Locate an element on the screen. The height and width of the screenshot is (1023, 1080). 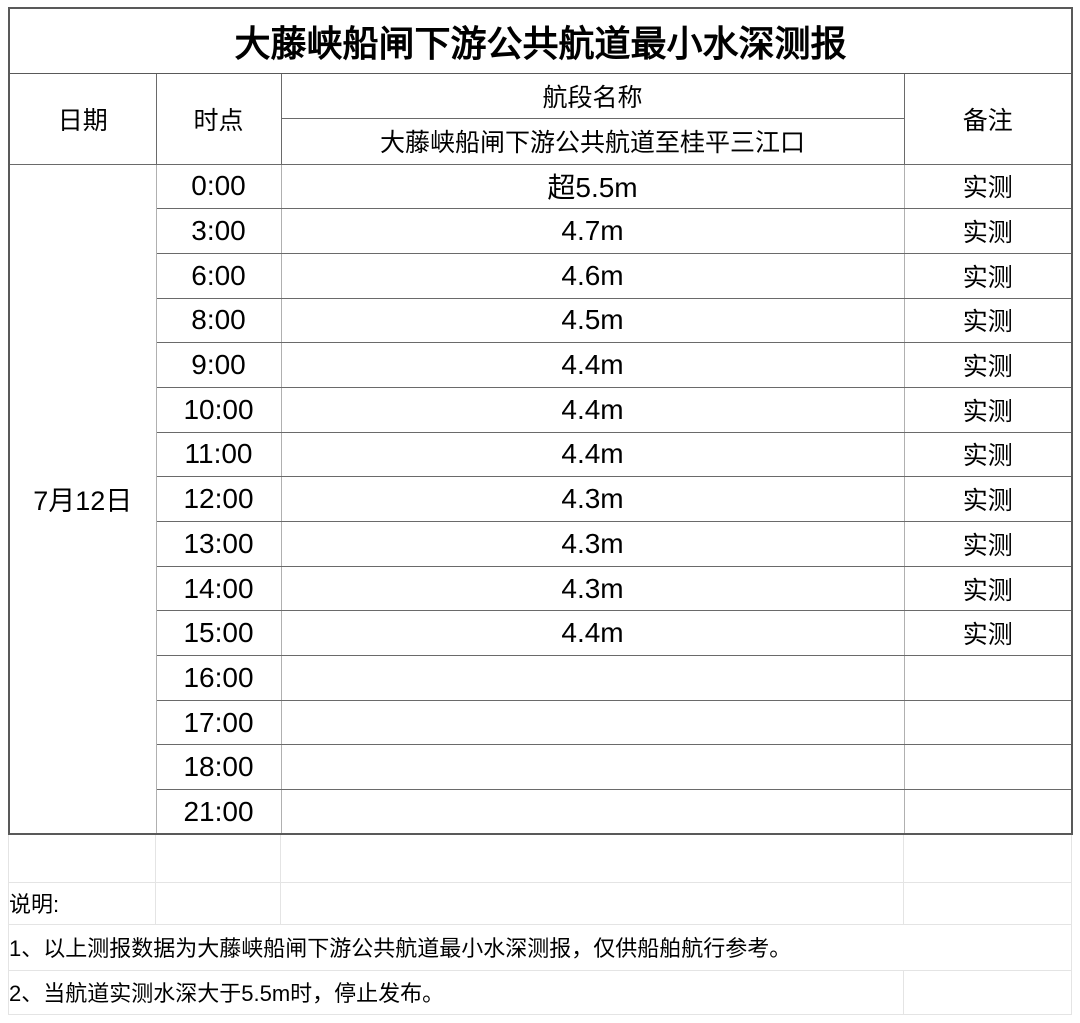
table-row: 21:00 is located at coordinates (541, 812).